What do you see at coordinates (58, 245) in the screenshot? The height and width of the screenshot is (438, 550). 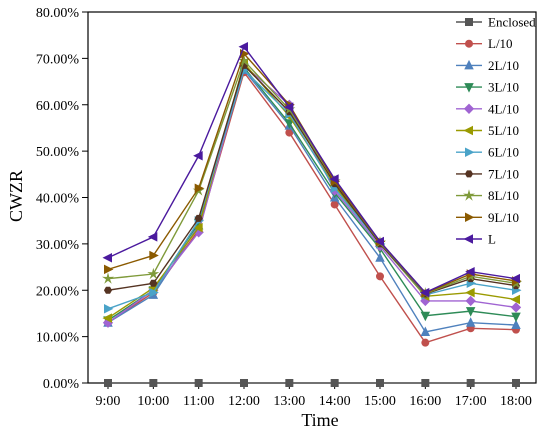 I see `y-tick-label: 30.00%` at bounding box center [58, 245].